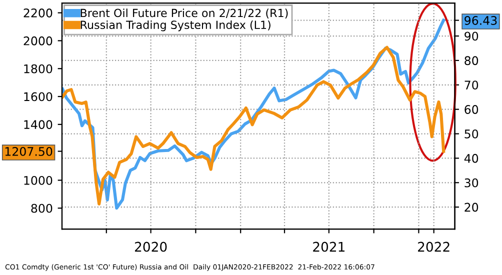 This screenshot has width=502, height=275. What do you see at coordinates (38, 180) in the screenshot?
I see `y-tick-label: 1000` at bounding box center [38, 180].